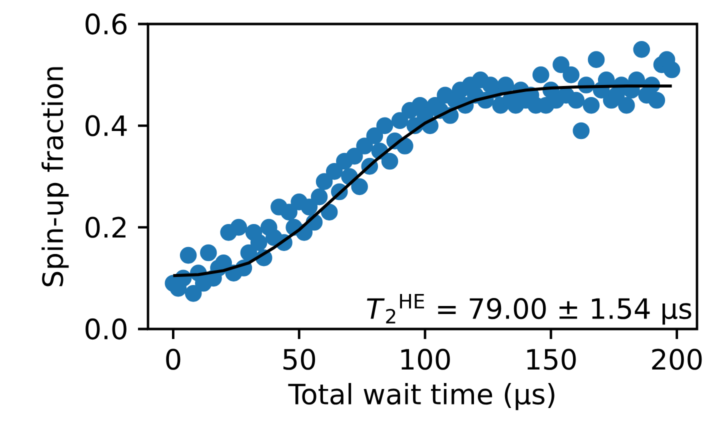  What do you see at coordinates (106, 227) in the screenshot?
I see `y-tick-label: 0.2` at bounding box center [106, 227].